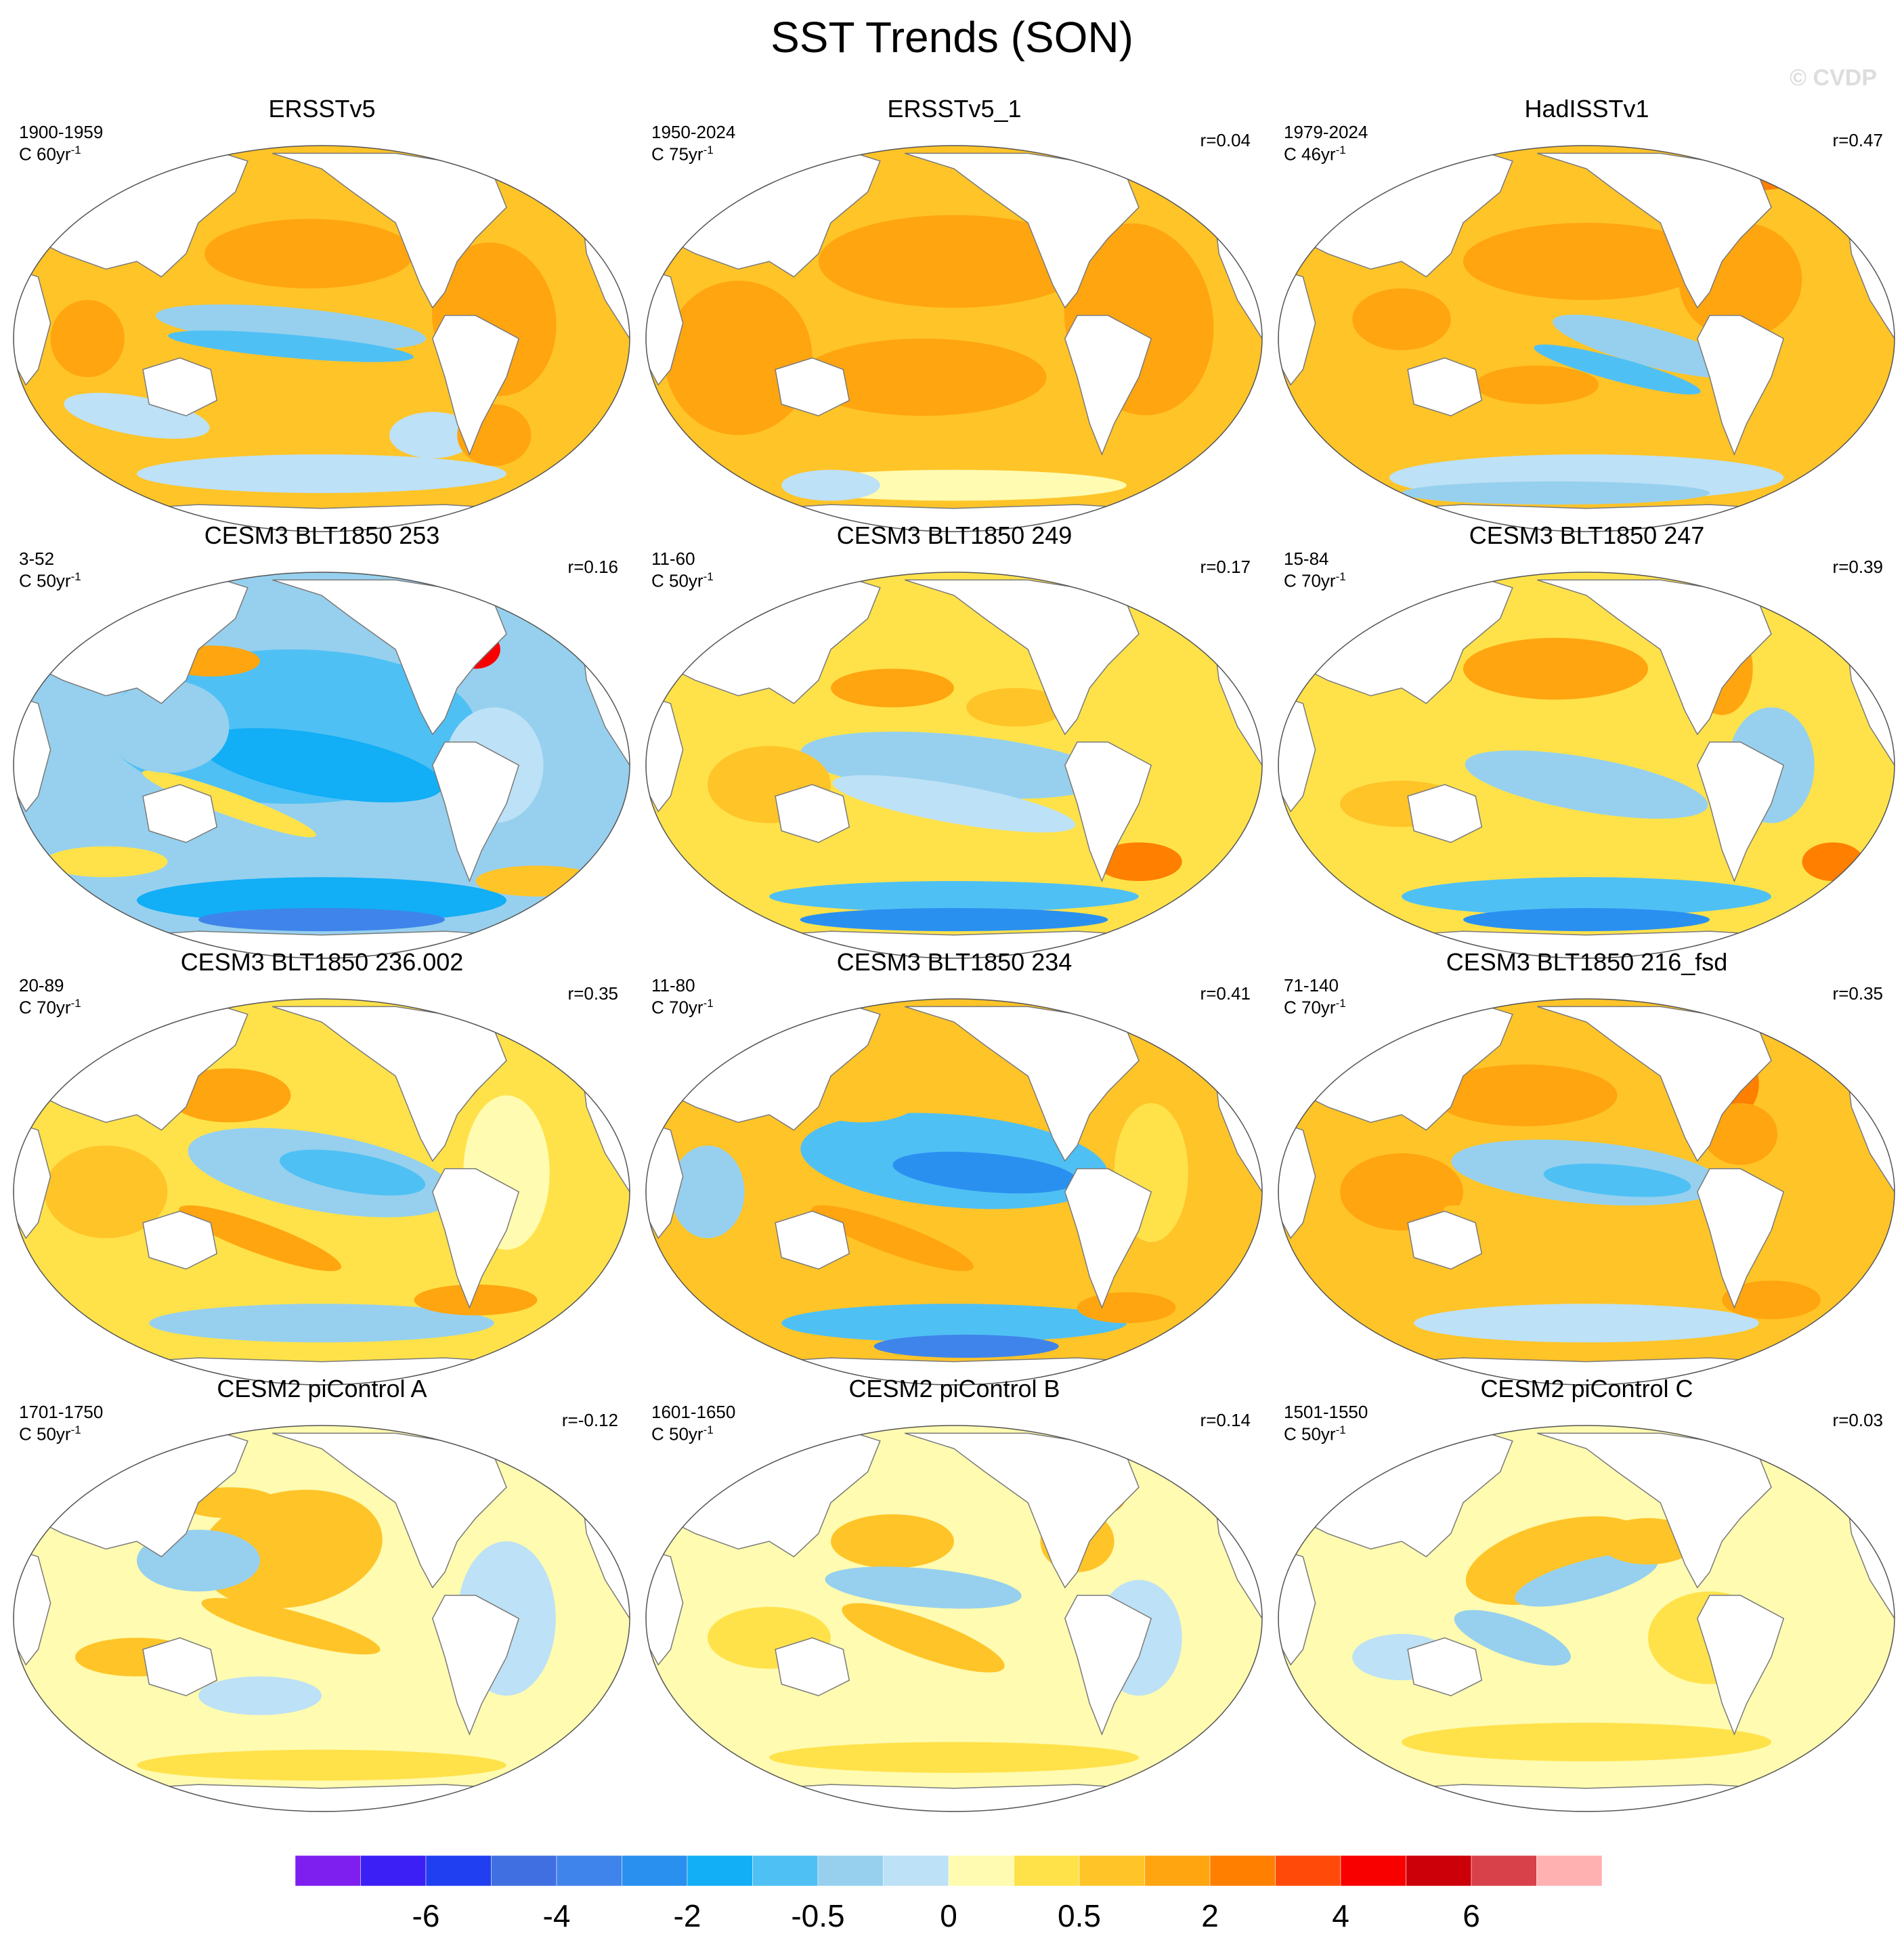 The height and width of the screenshot is (1951, 1904). What do you see at coordinates (1080, 1915) in the screenshot?
I see `colorbar-tick-label: 0.5` at bounding box center [1080, 1915].